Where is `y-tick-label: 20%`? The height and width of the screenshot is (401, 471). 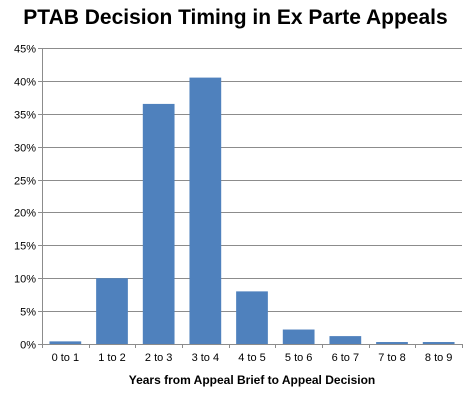 y-tick-label: 20% is located at coordinates (25, 214).